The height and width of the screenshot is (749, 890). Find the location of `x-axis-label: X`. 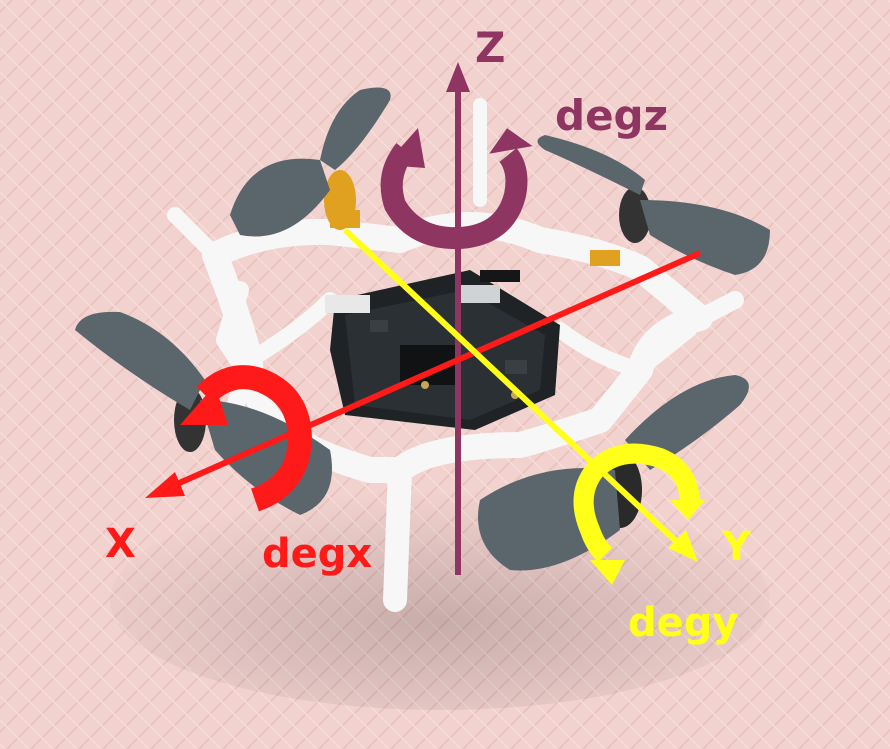

x-axis-label: X is located at coordinates (120, 544).